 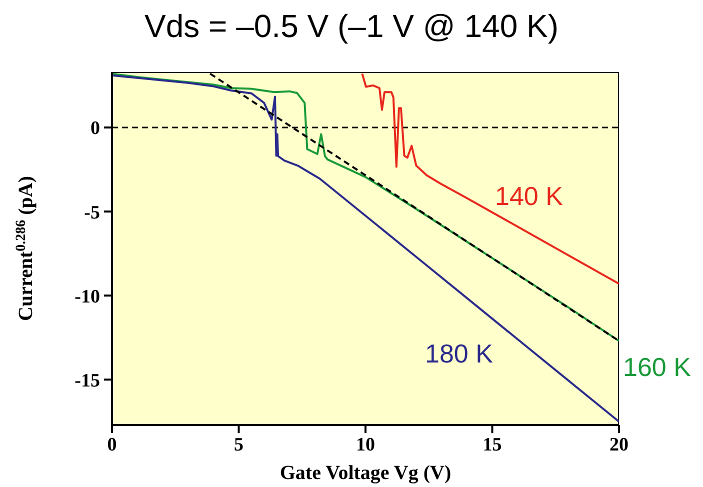 I want to click on x-tick-label: 10, so click(x=365, y=445).